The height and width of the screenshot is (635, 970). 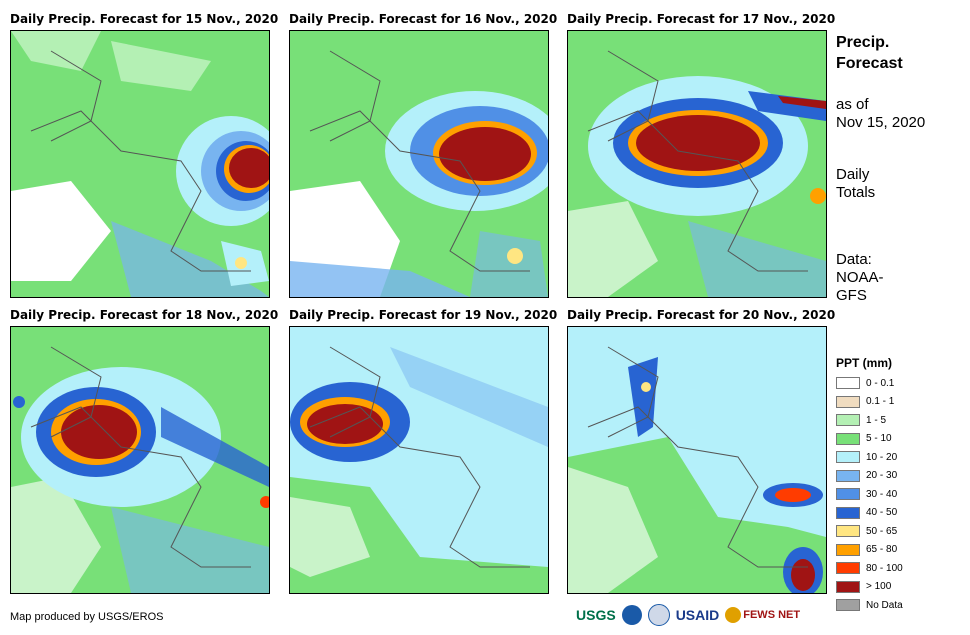 I want to click on legend-label: No Data, so click(x=884, y=605).